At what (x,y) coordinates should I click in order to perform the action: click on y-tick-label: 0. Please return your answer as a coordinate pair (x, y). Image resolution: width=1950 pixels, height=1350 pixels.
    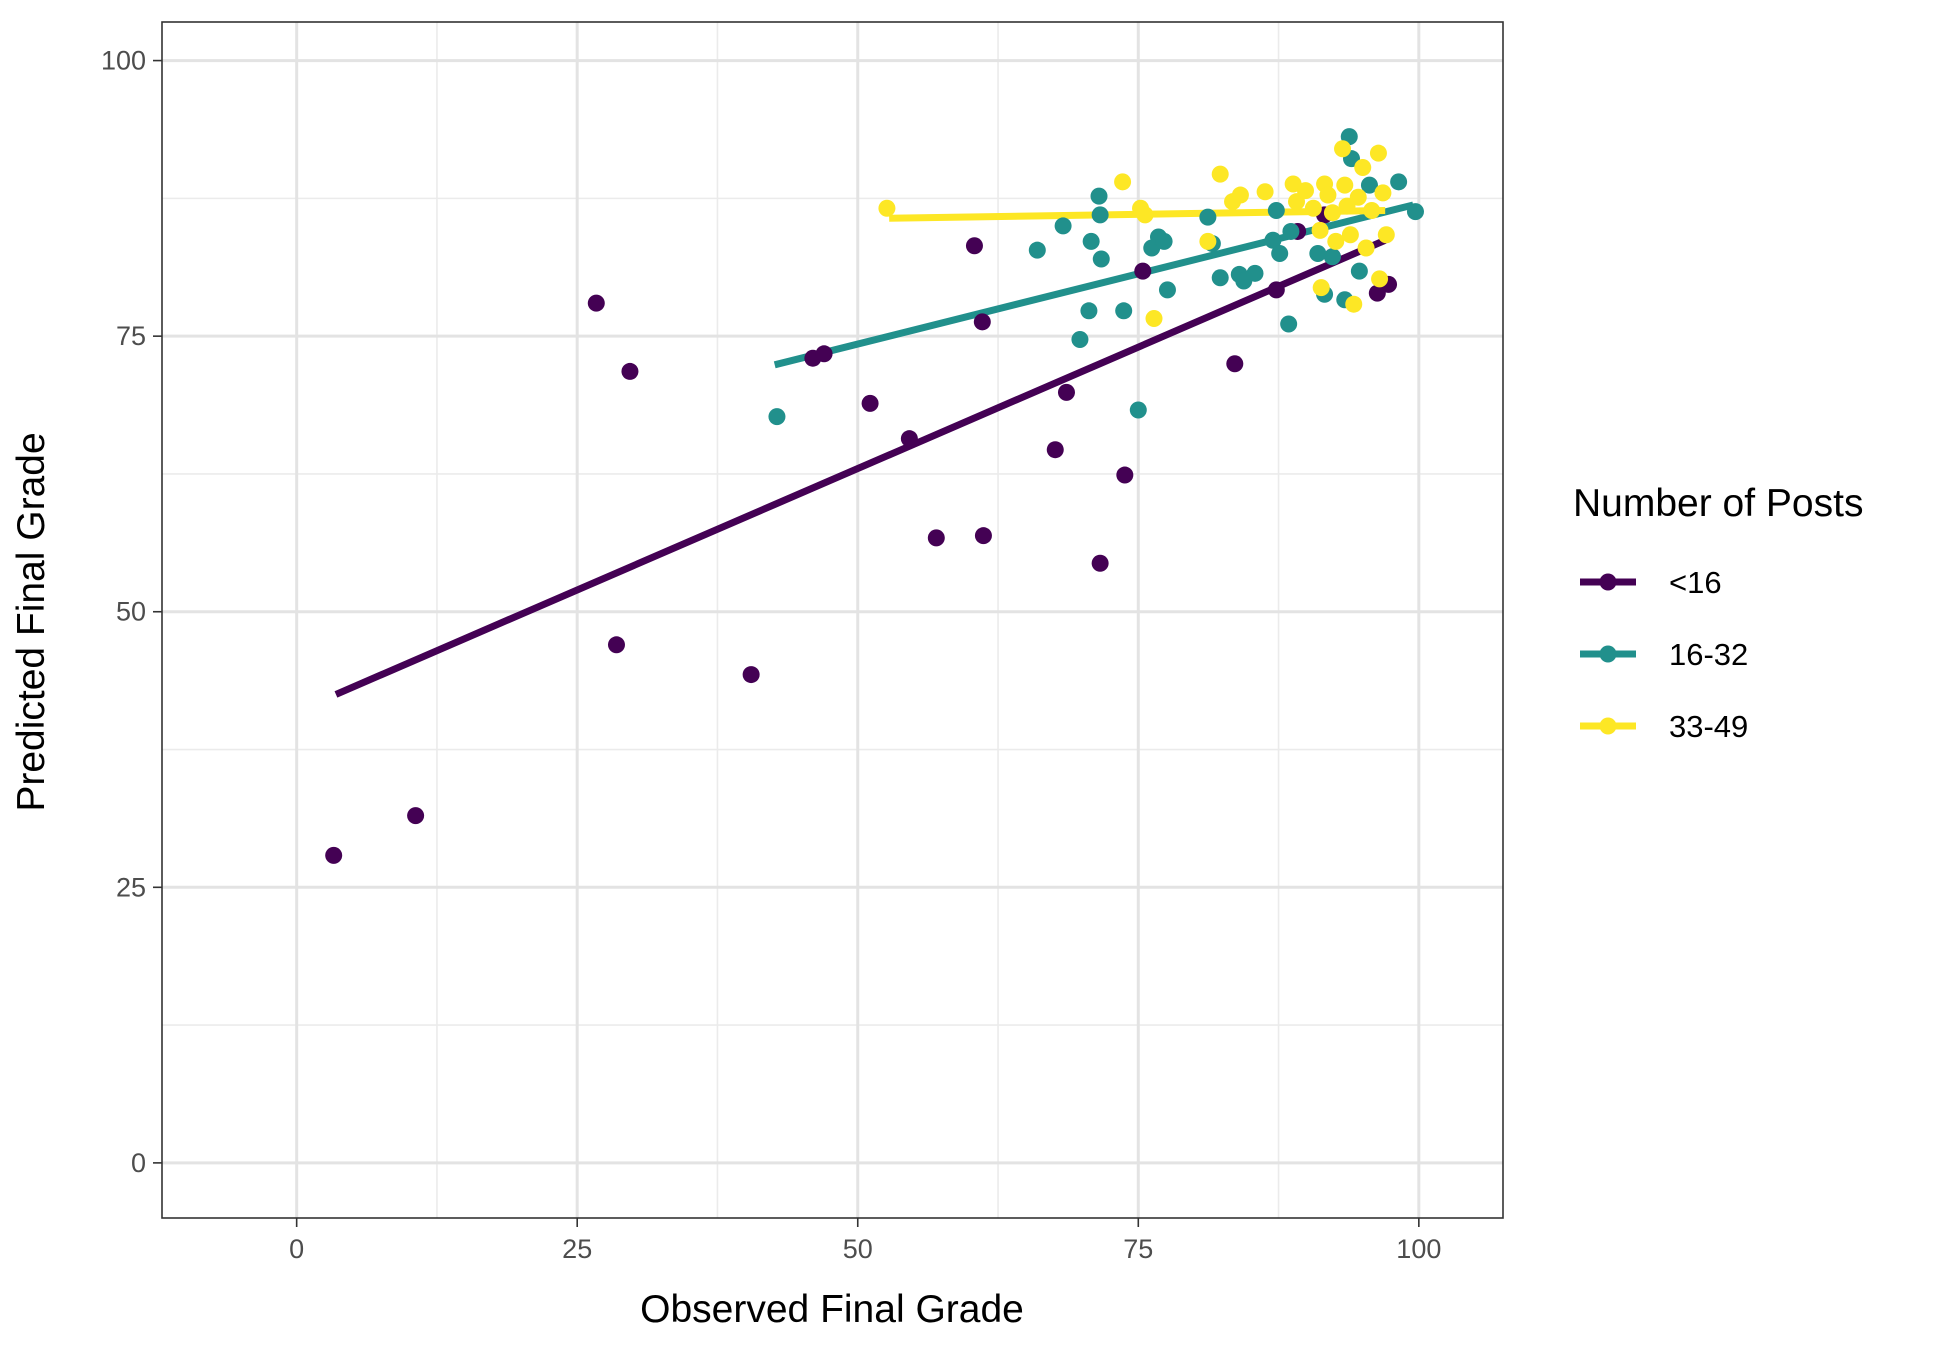
    Looking at the image, I should click on (138, 1163).